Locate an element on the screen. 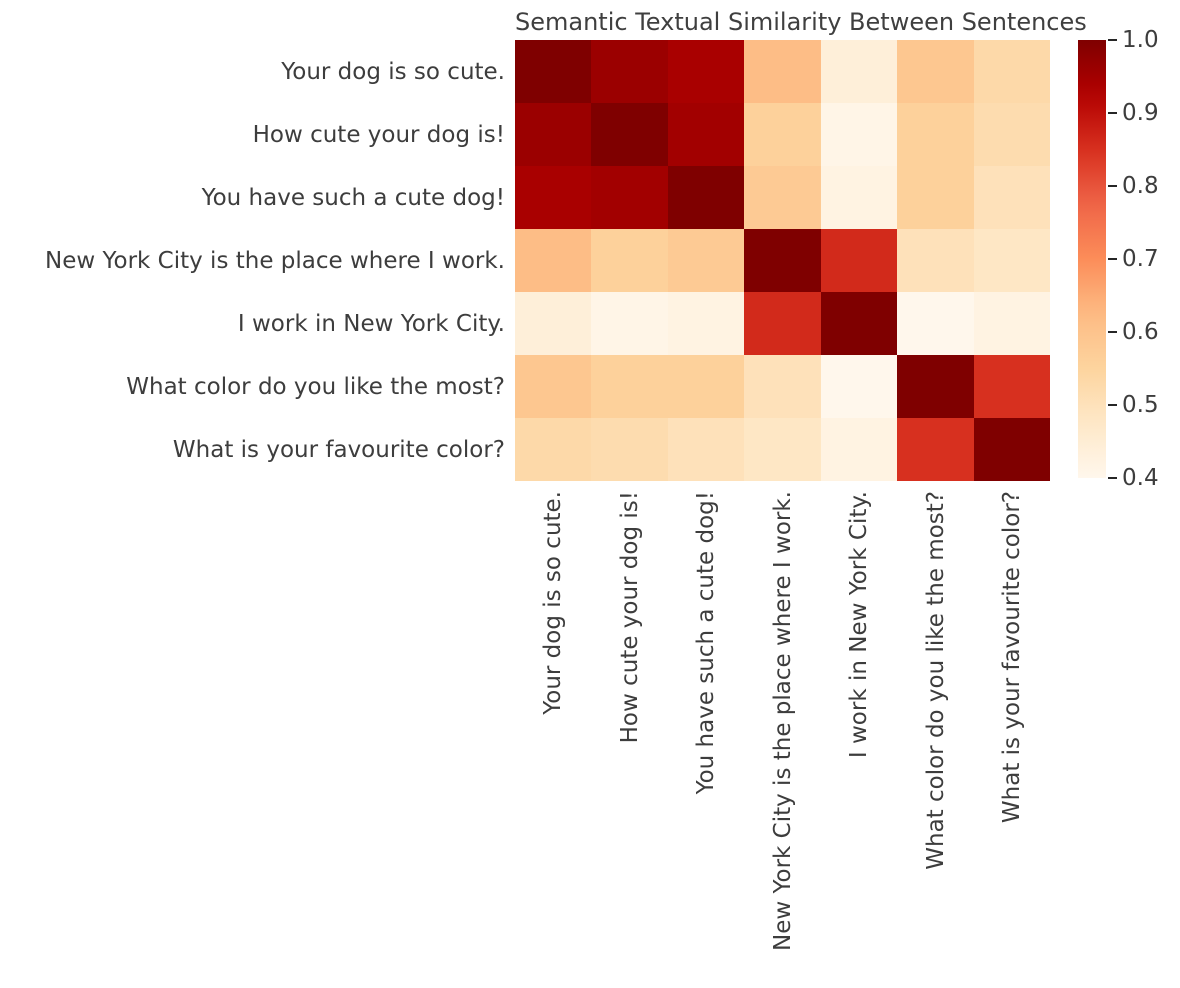 Image resolution: width=1180 pixels, height=988 pixels. colorbar-tick-label: 0.5 is located at coordinates (1140, 405).